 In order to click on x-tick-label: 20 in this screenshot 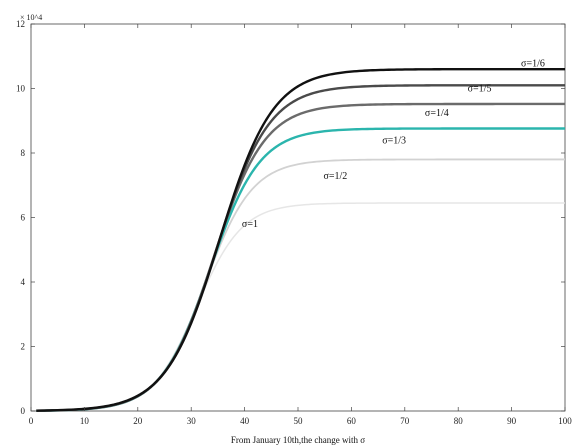, I will do `click(138, 421)`.